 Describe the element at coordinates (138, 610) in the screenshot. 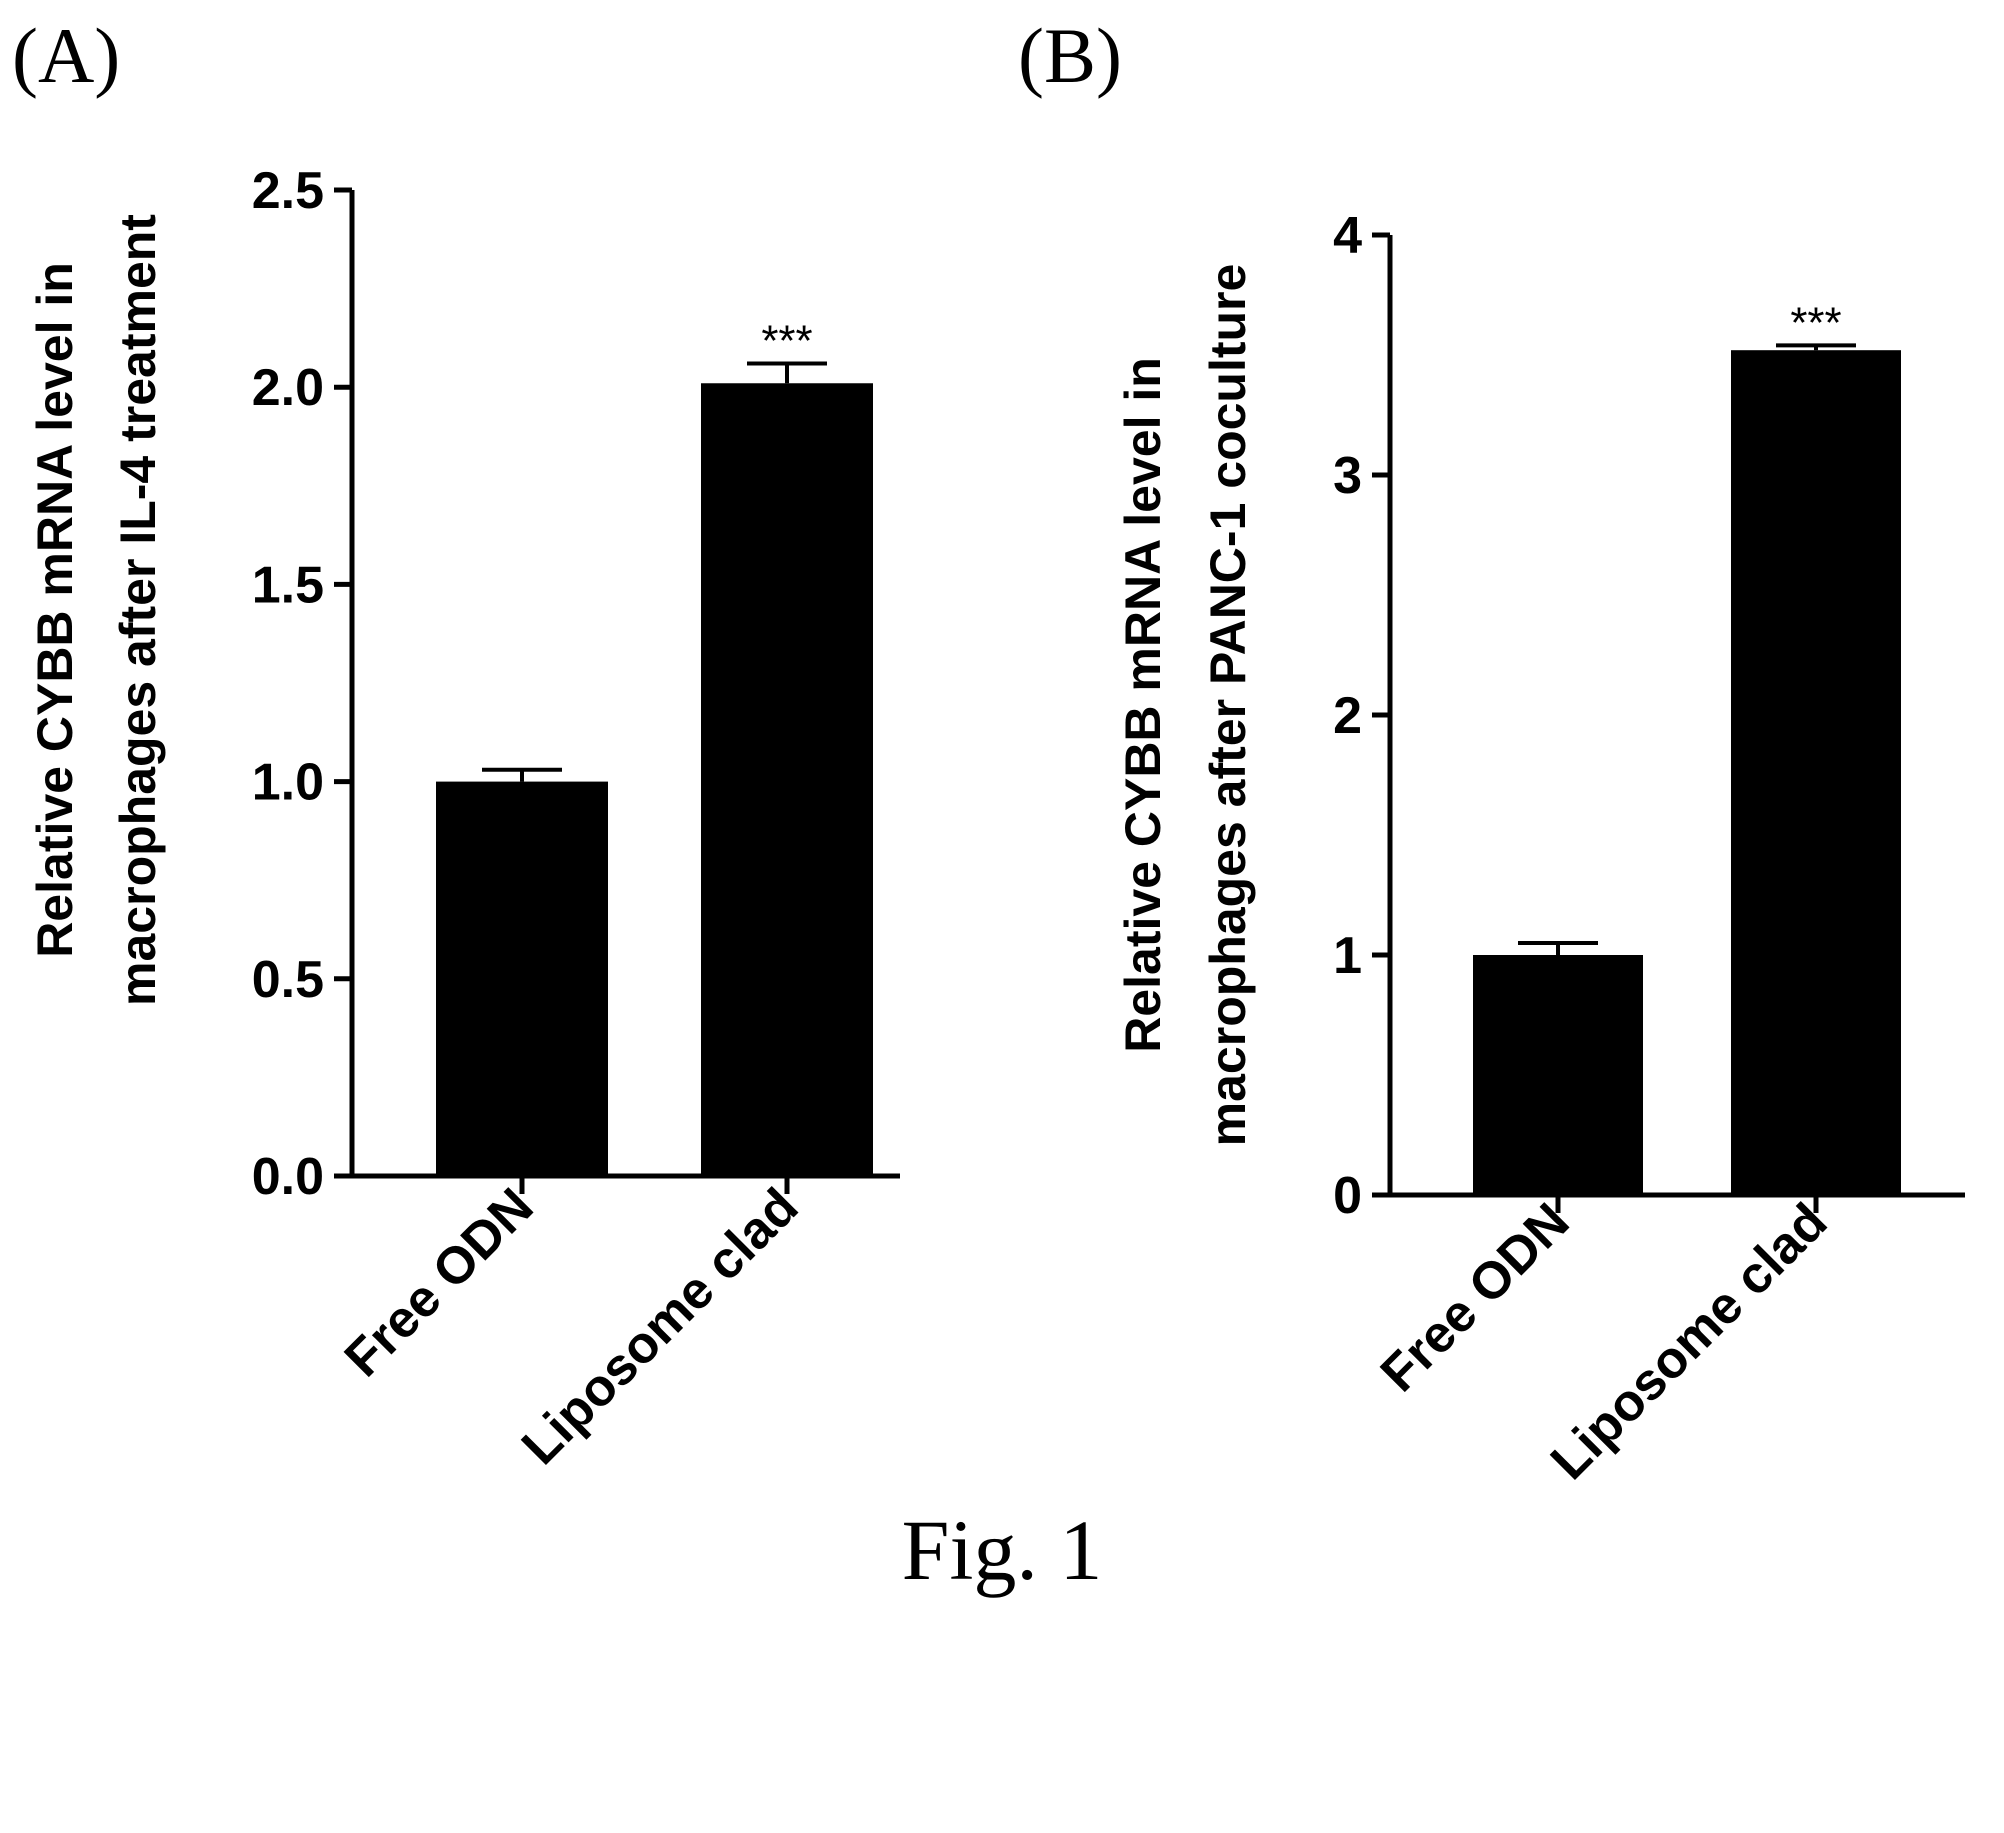

I see `y-axis-label: macrophages after IL-4 treatment` at that location.